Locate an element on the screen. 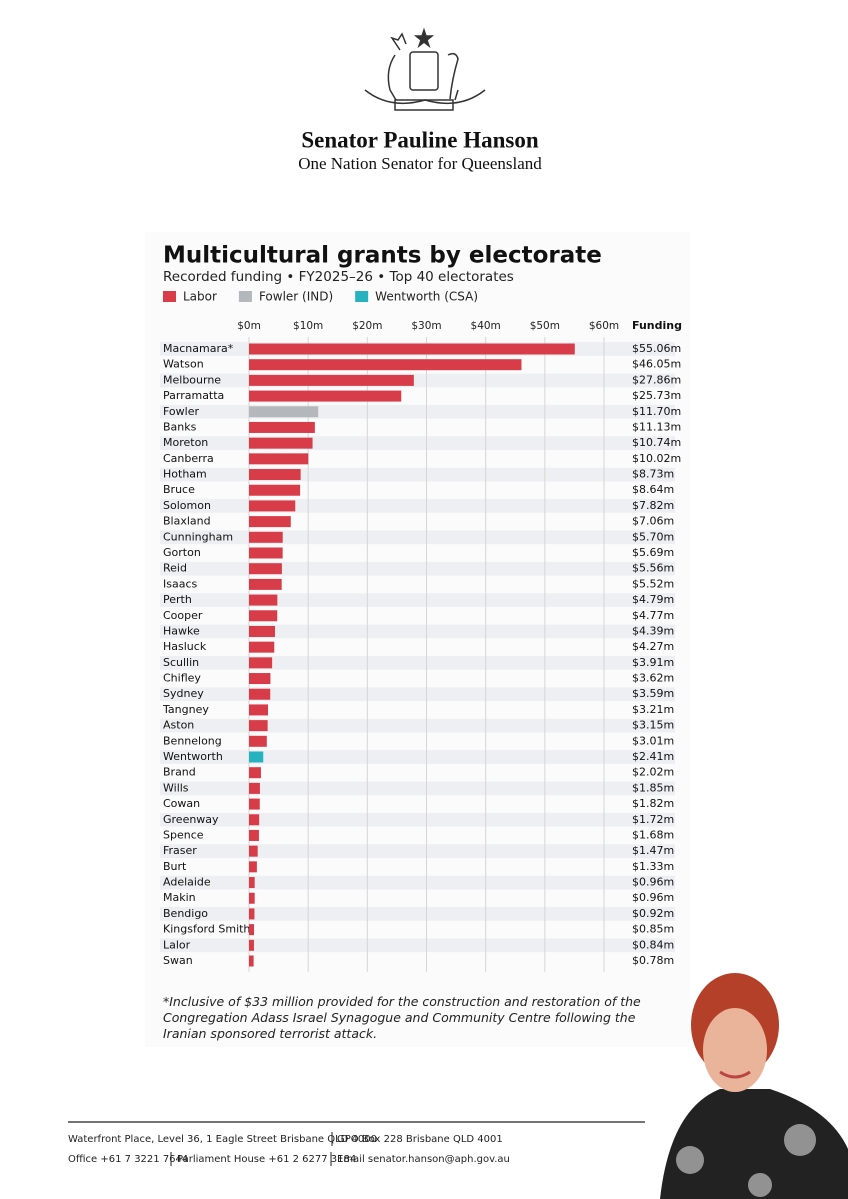 The height and width of the screenshot is (1199, 848). value-label: $10.74m is located at coordinates (656, 442).